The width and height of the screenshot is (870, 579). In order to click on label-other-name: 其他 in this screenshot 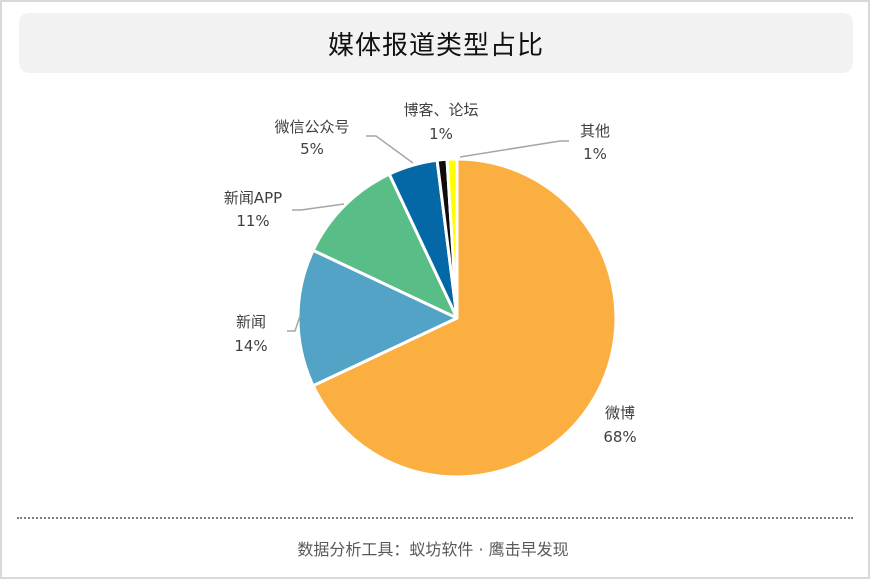, I will do `click(595, 131)`.